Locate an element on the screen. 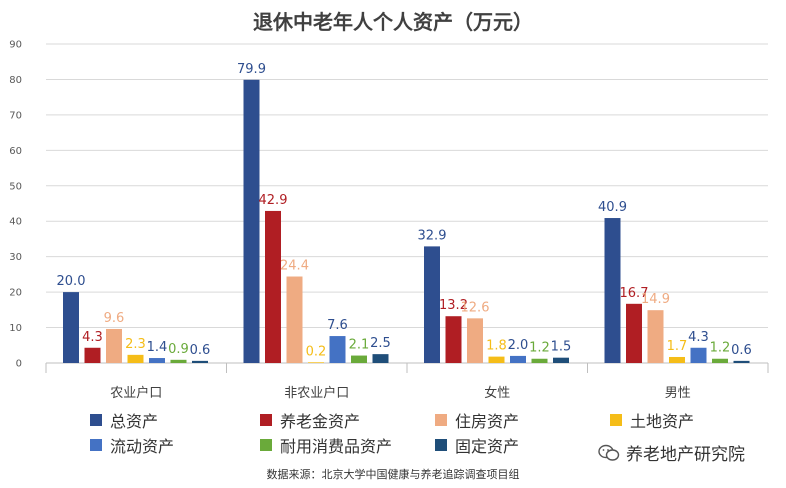 Image resolution: width=786 pixels, height=488 pixels. source-note: 数据来源：北京大学中国健康与养老追踪调查项目组 is located at coordinates (393, 474).